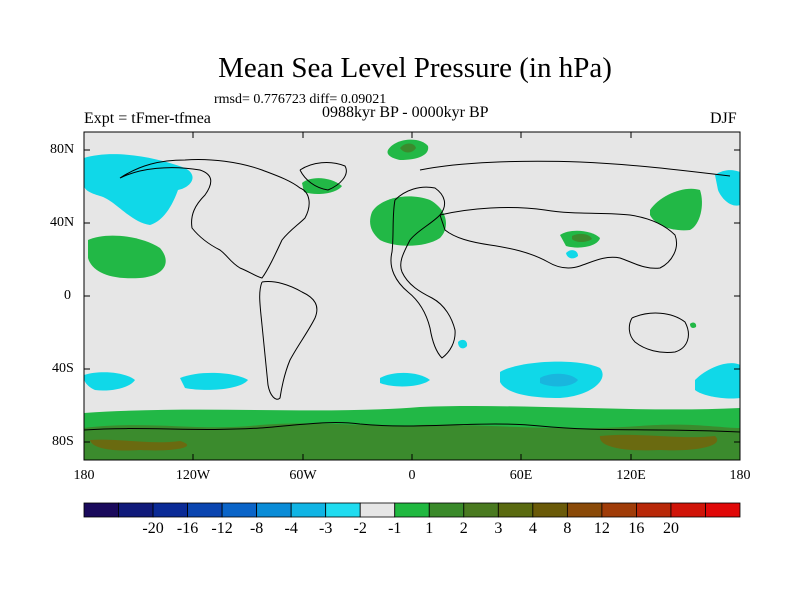  I want to click on small-positive-anomaly, so click(693, 325).